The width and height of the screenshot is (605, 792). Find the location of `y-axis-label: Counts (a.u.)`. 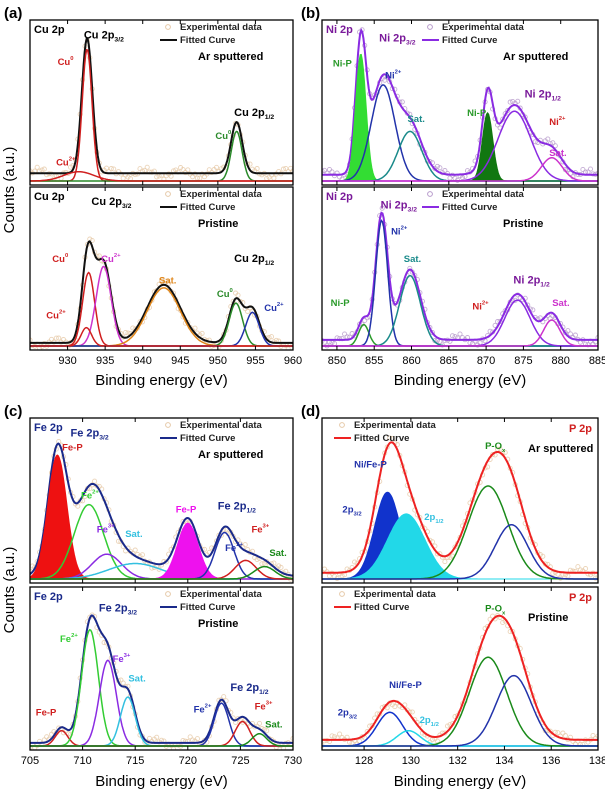

y-axis-label: Counts (a.u.) is located at coordinates (9, 590).